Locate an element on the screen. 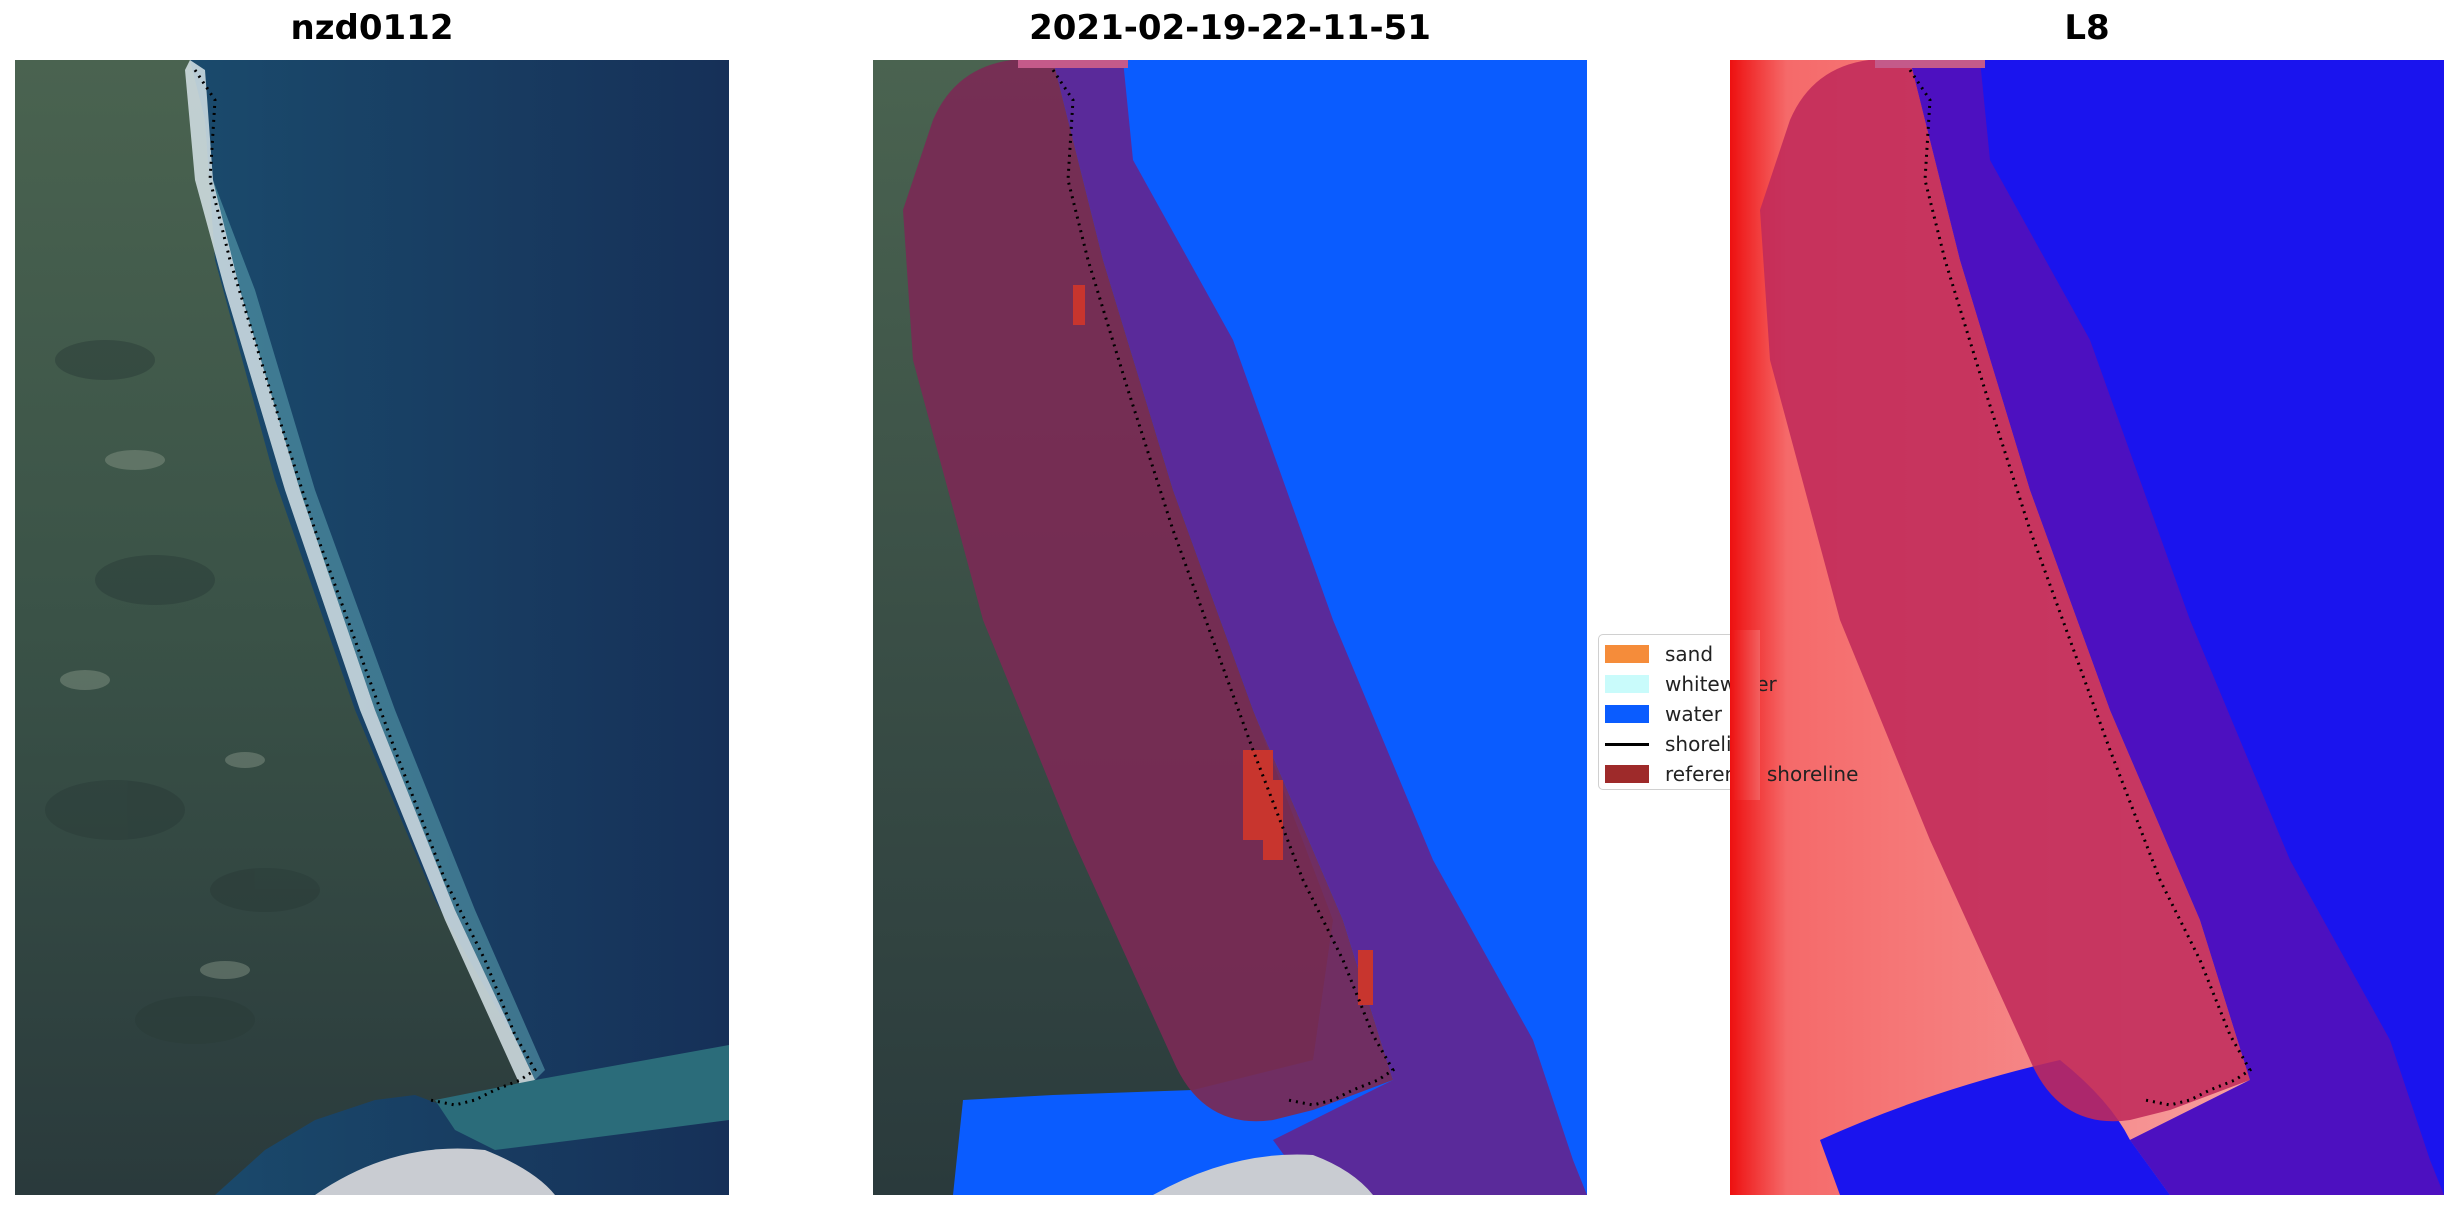 The height and width of the screenshot is (1208, 2460). whitewater-swatch is located at coordinates (1627, 684).